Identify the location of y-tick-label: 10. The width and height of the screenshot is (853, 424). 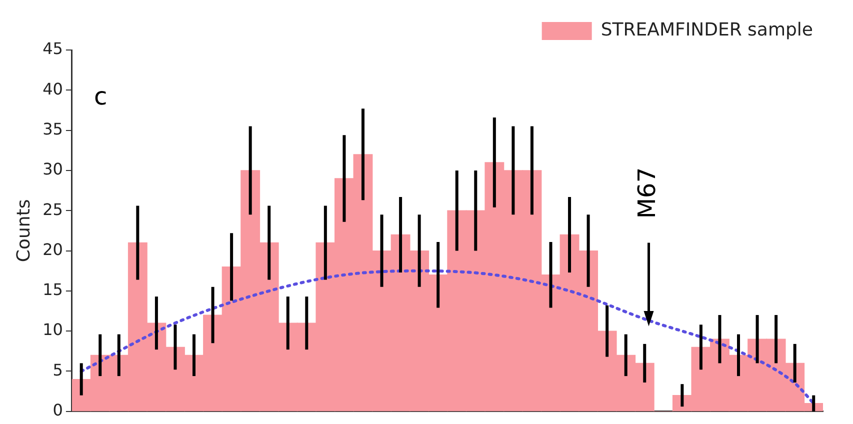
(52, 330).